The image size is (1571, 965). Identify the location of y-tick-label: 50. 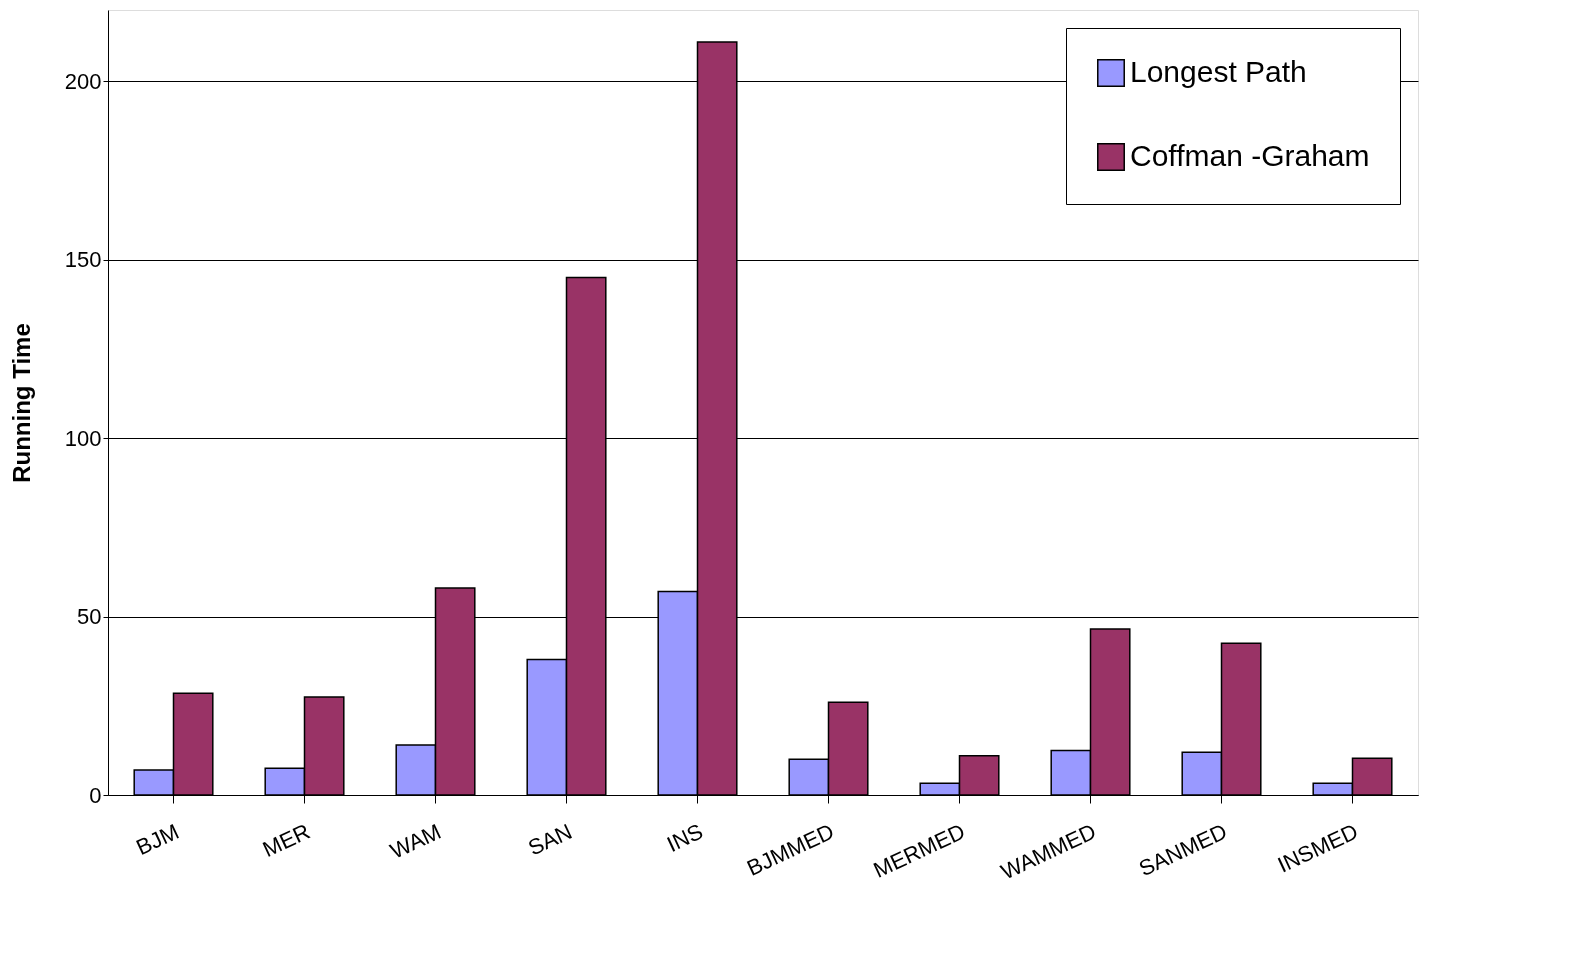
(89, 617).